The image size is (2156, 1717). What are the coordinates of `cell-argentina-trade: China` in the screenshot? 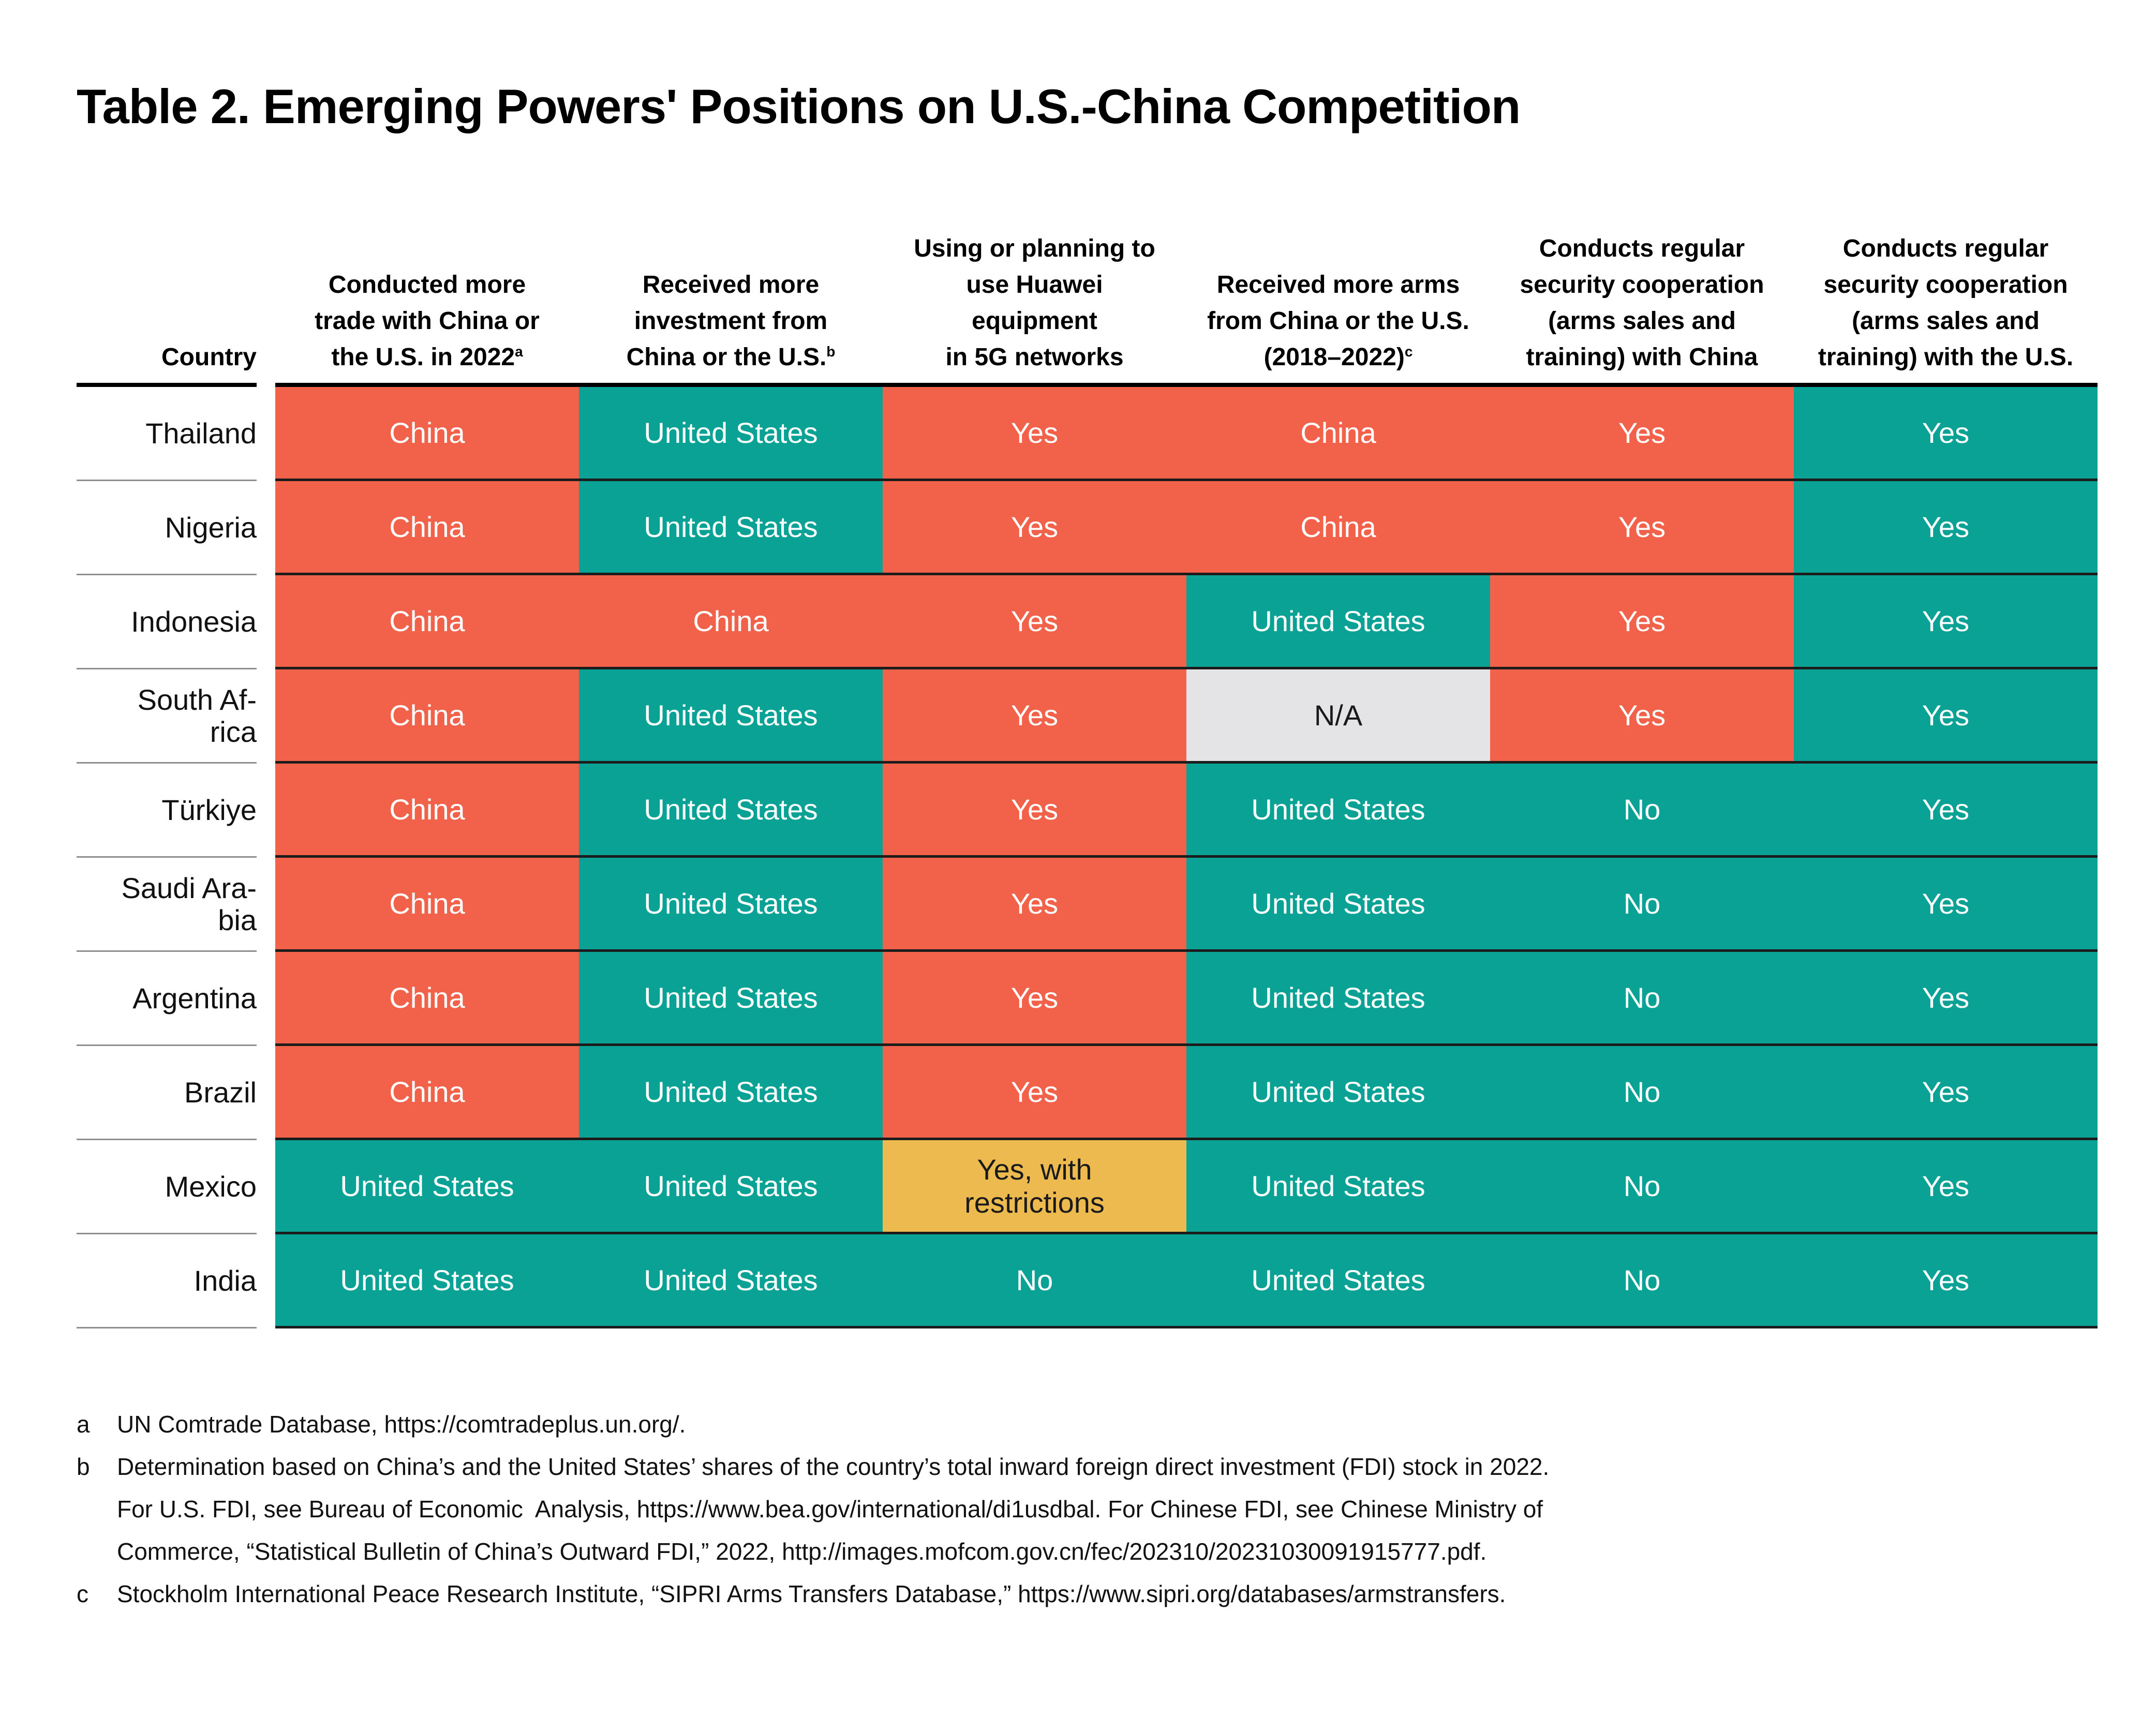 It's located at (427, 999).